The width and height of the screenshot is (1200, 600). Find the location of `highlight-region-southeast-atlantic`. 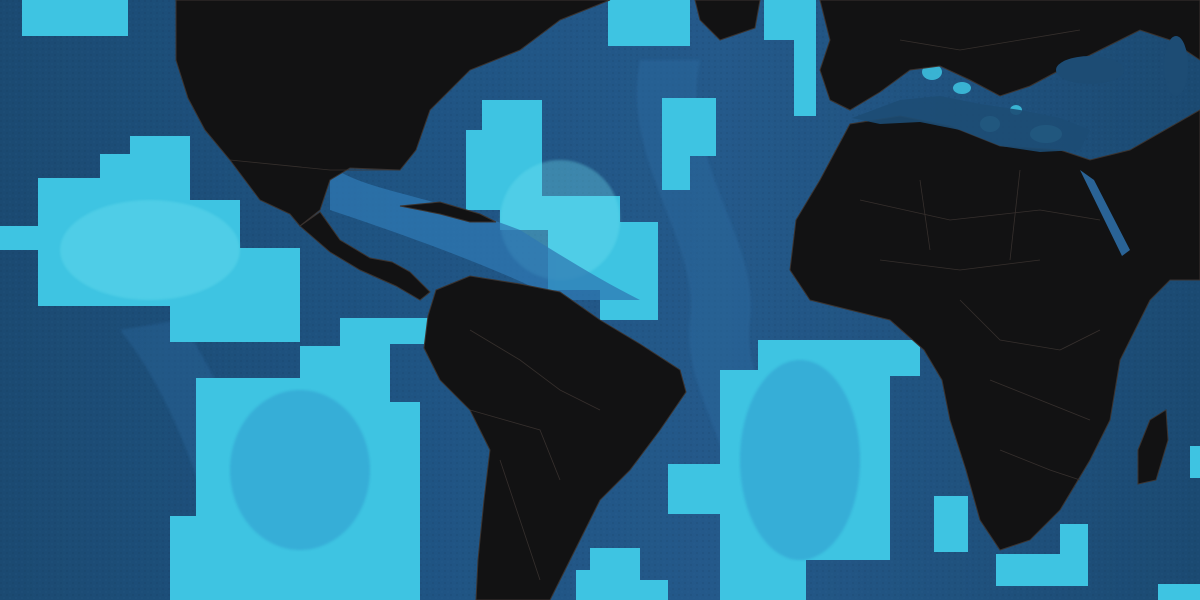

highlight-region-southeast-atlantic is located at coordinates (951, 524).